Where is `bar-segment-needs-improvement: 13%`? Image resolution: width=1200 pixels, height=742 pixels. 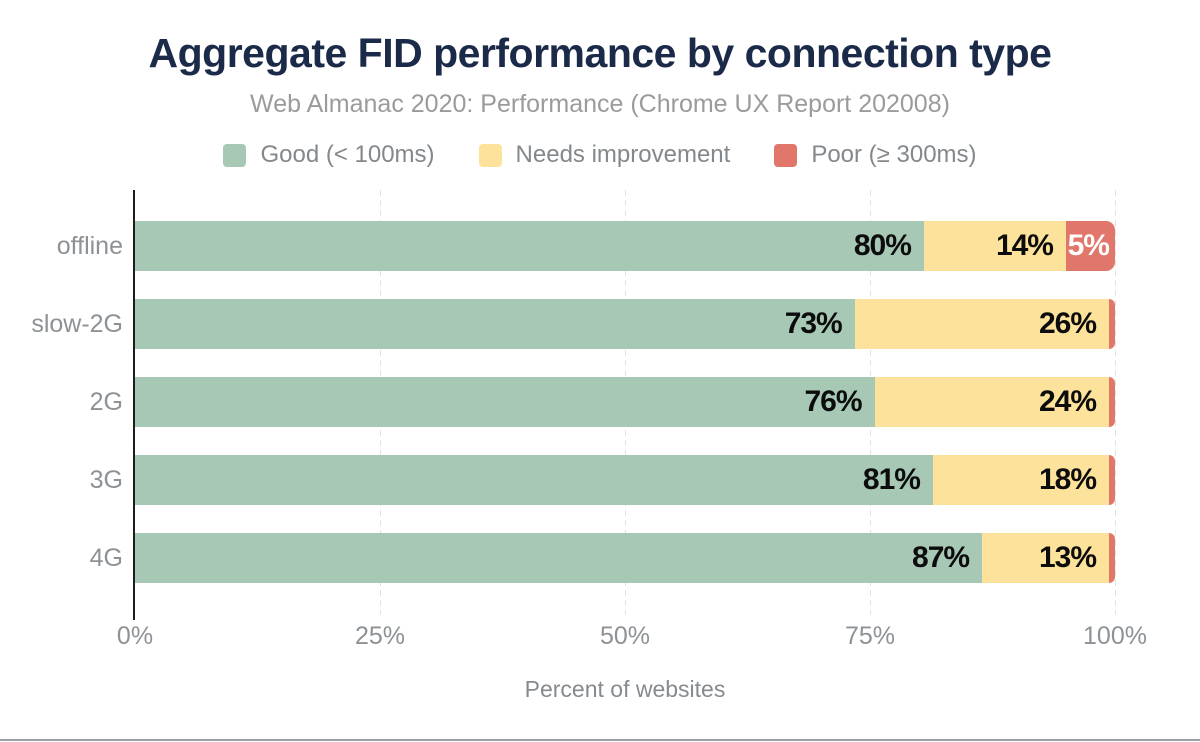 bar-segment-needs-improvement: 13% is located at coordinates (1045, 558).